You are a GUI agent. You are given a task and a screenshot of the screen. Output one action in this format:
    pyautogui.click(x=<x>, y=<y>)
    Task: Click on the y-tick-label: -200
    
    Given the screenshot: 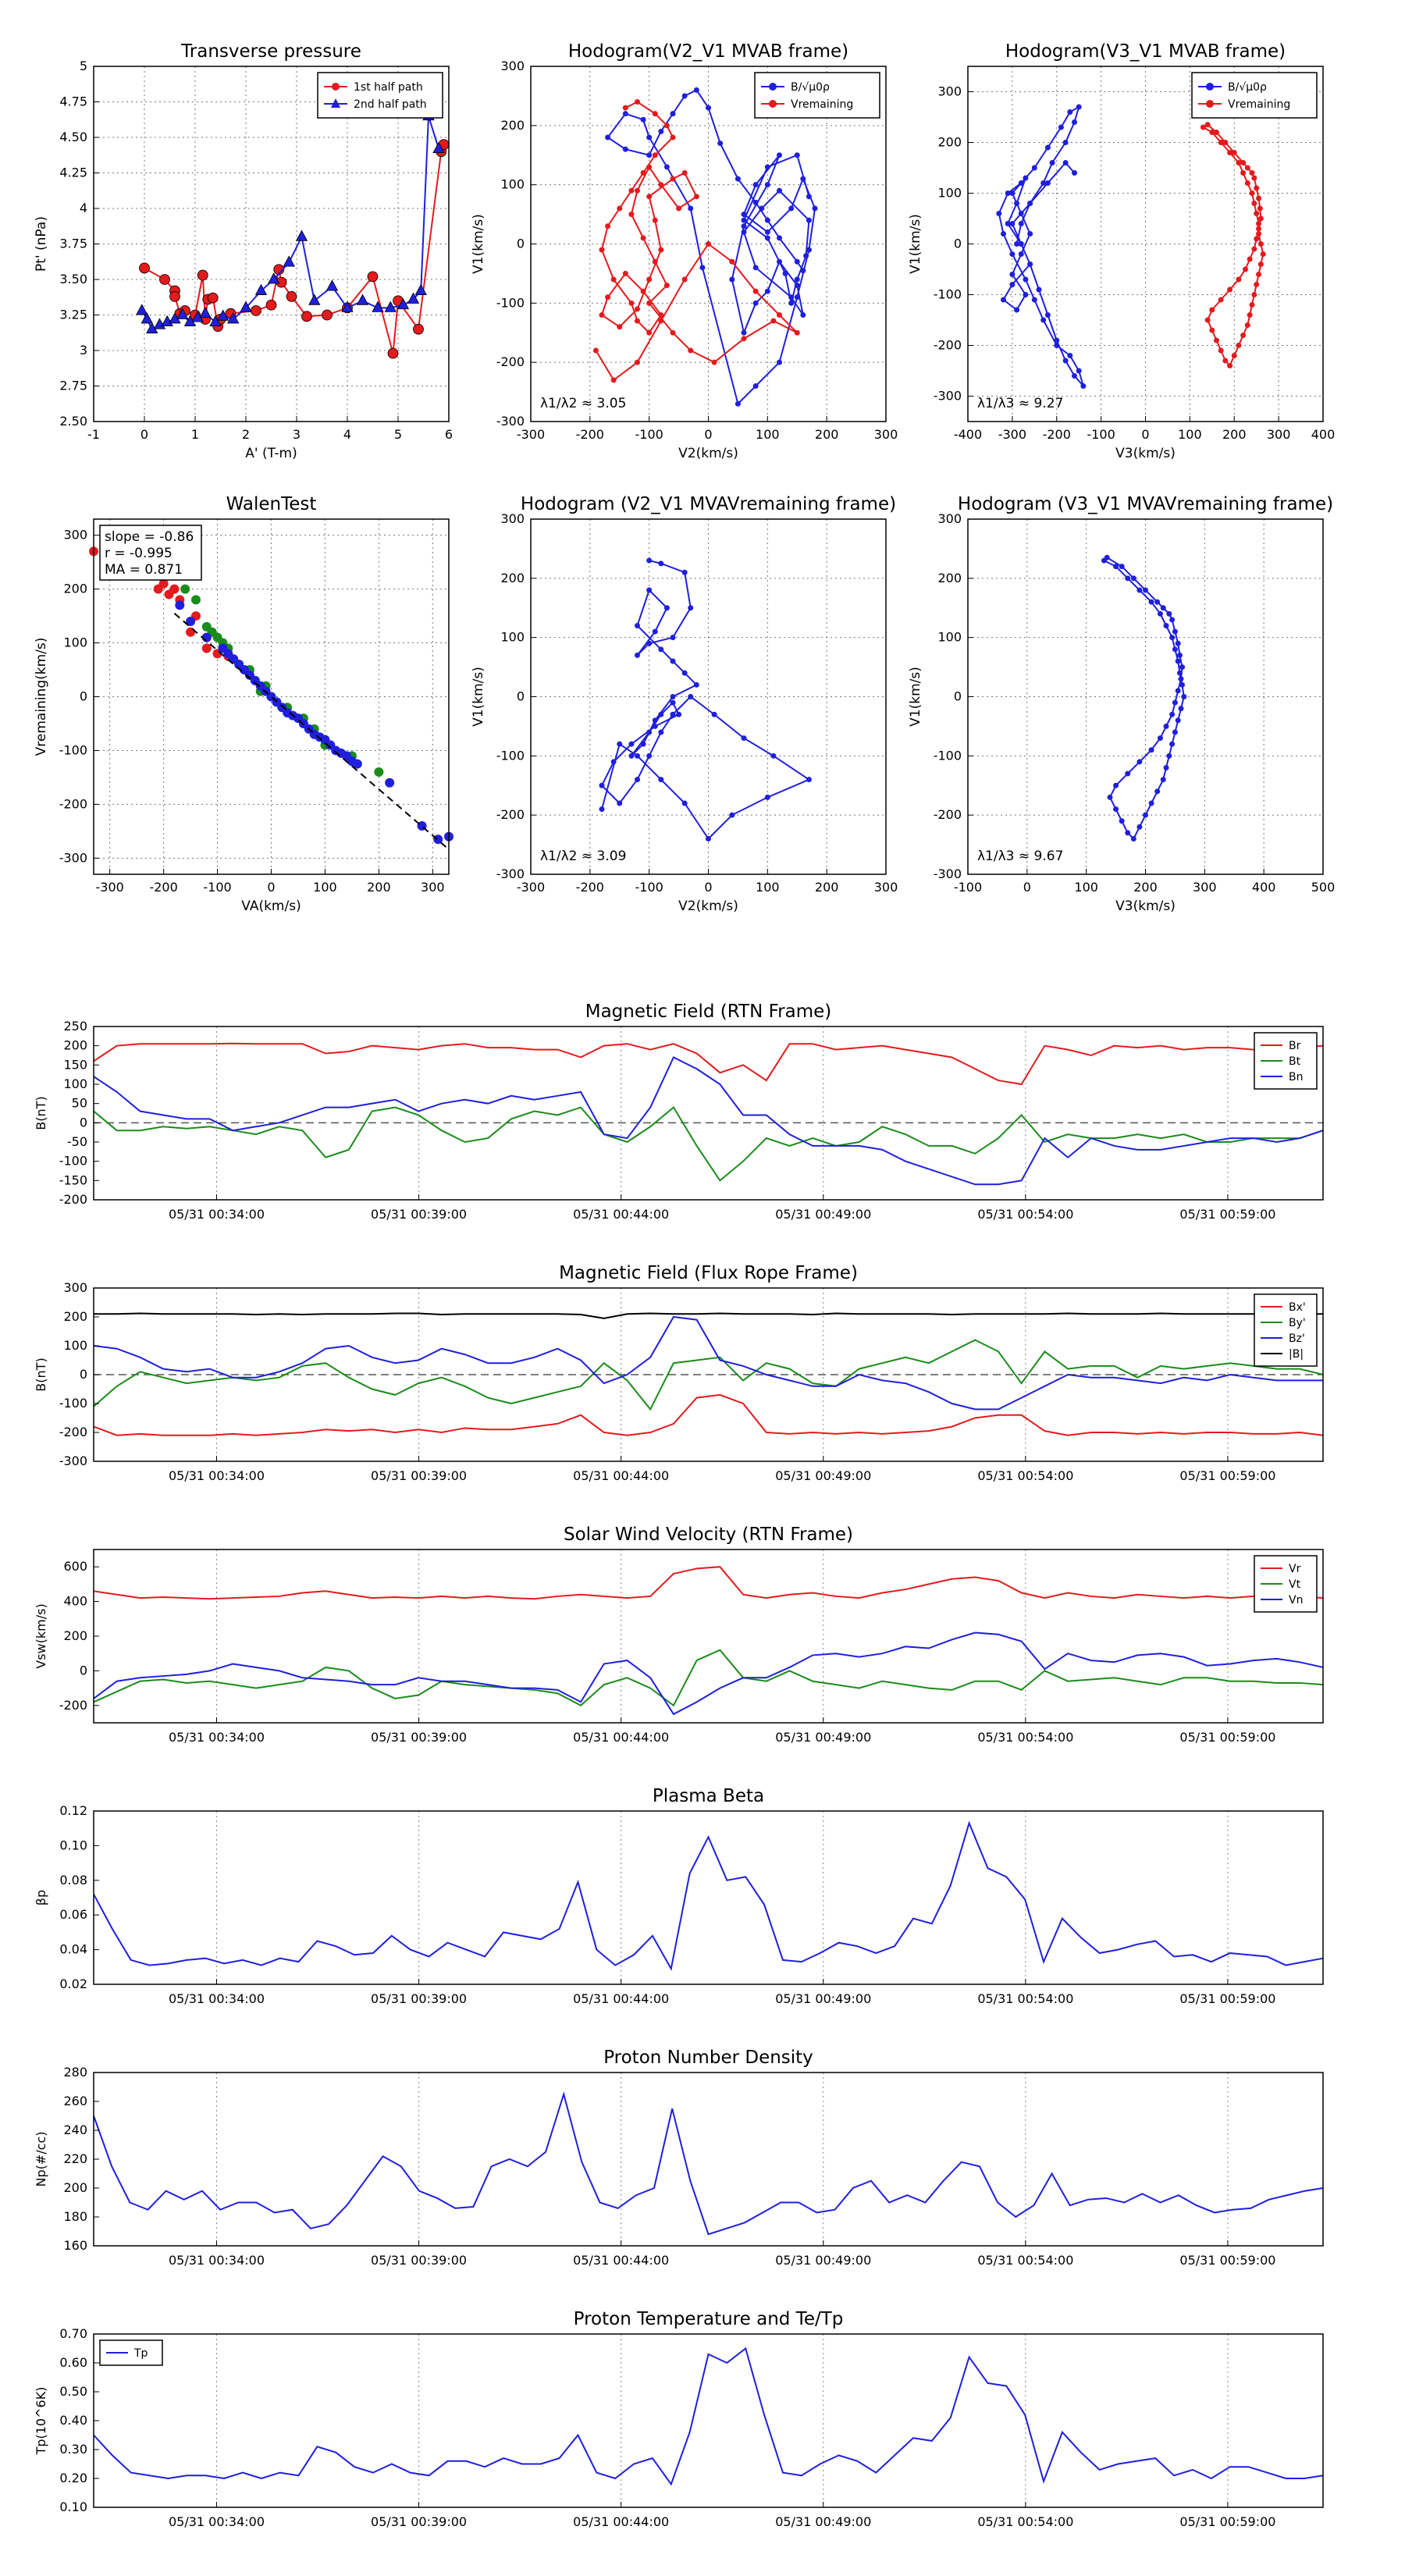 What is the action you would take?
    pyautogui.click(x=948, y=345)
    